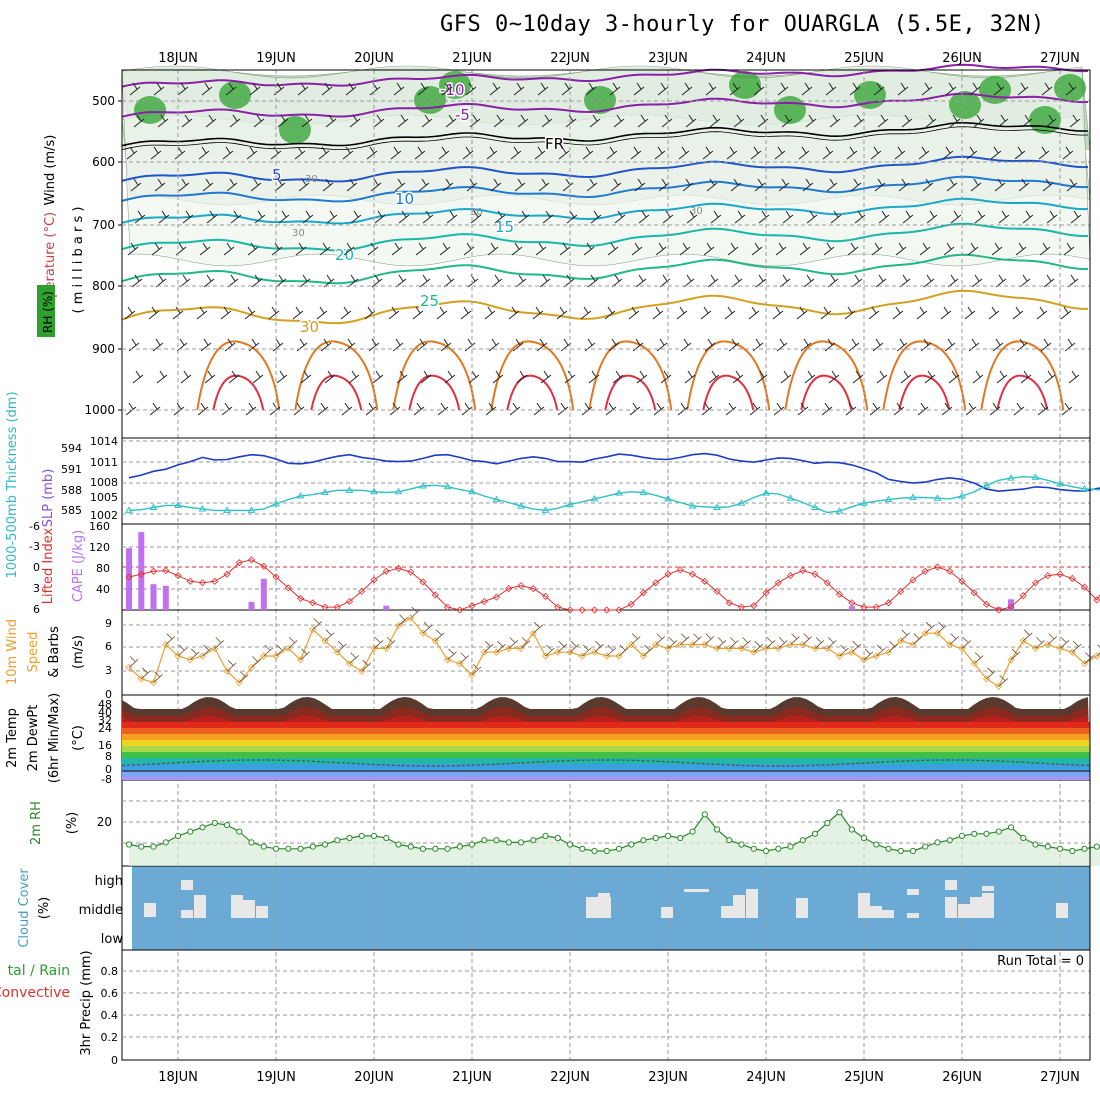 This screenshot has height=1104, width=1100. What do you see at coordinates (103, 568) in the screenshot?
I see `cape-tick-label: 80` at bounding box center [103, 568].